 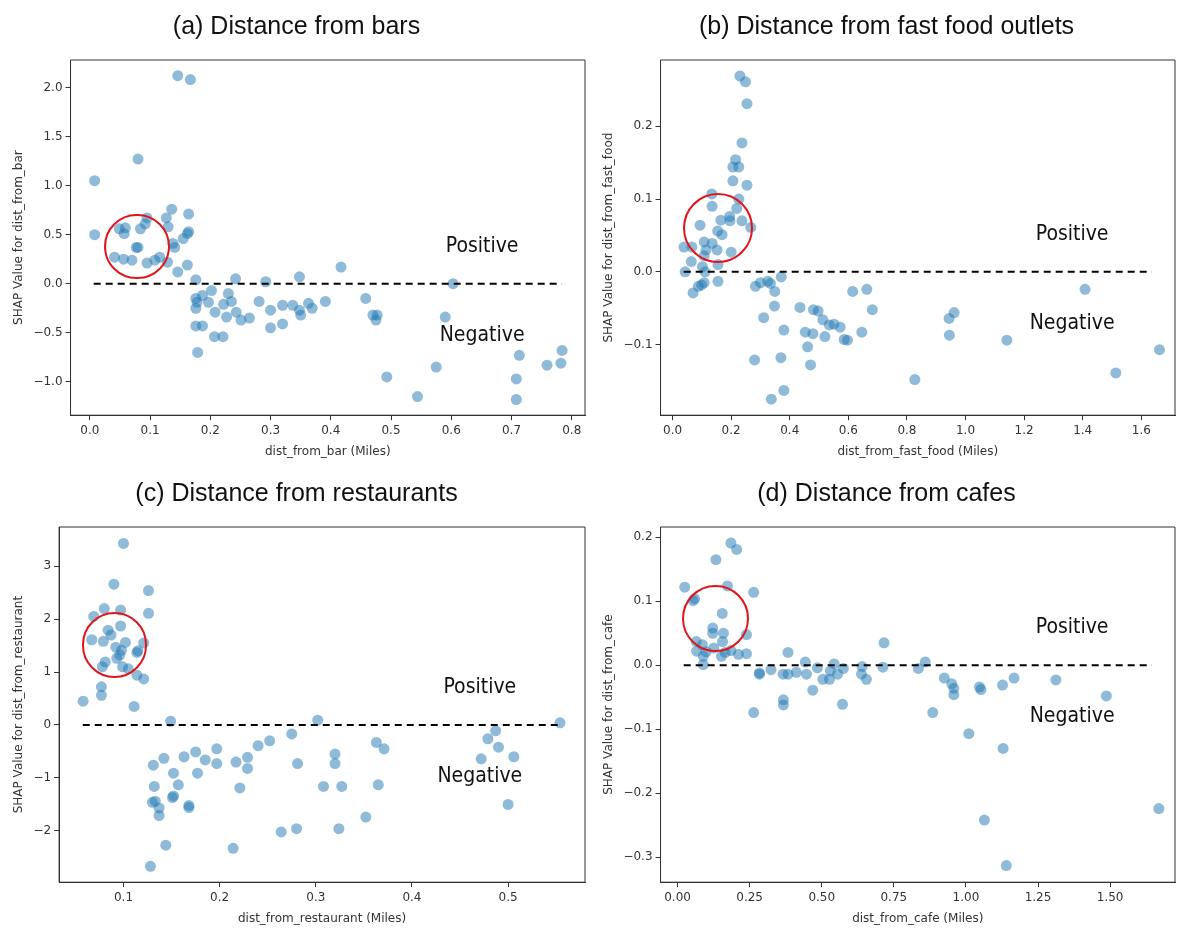 What do you see at coordinates (322, 917) in the screenshot?
I see `x-axis-title: dist_from_restaurant (Miles)` at bounding box center [322, 917].